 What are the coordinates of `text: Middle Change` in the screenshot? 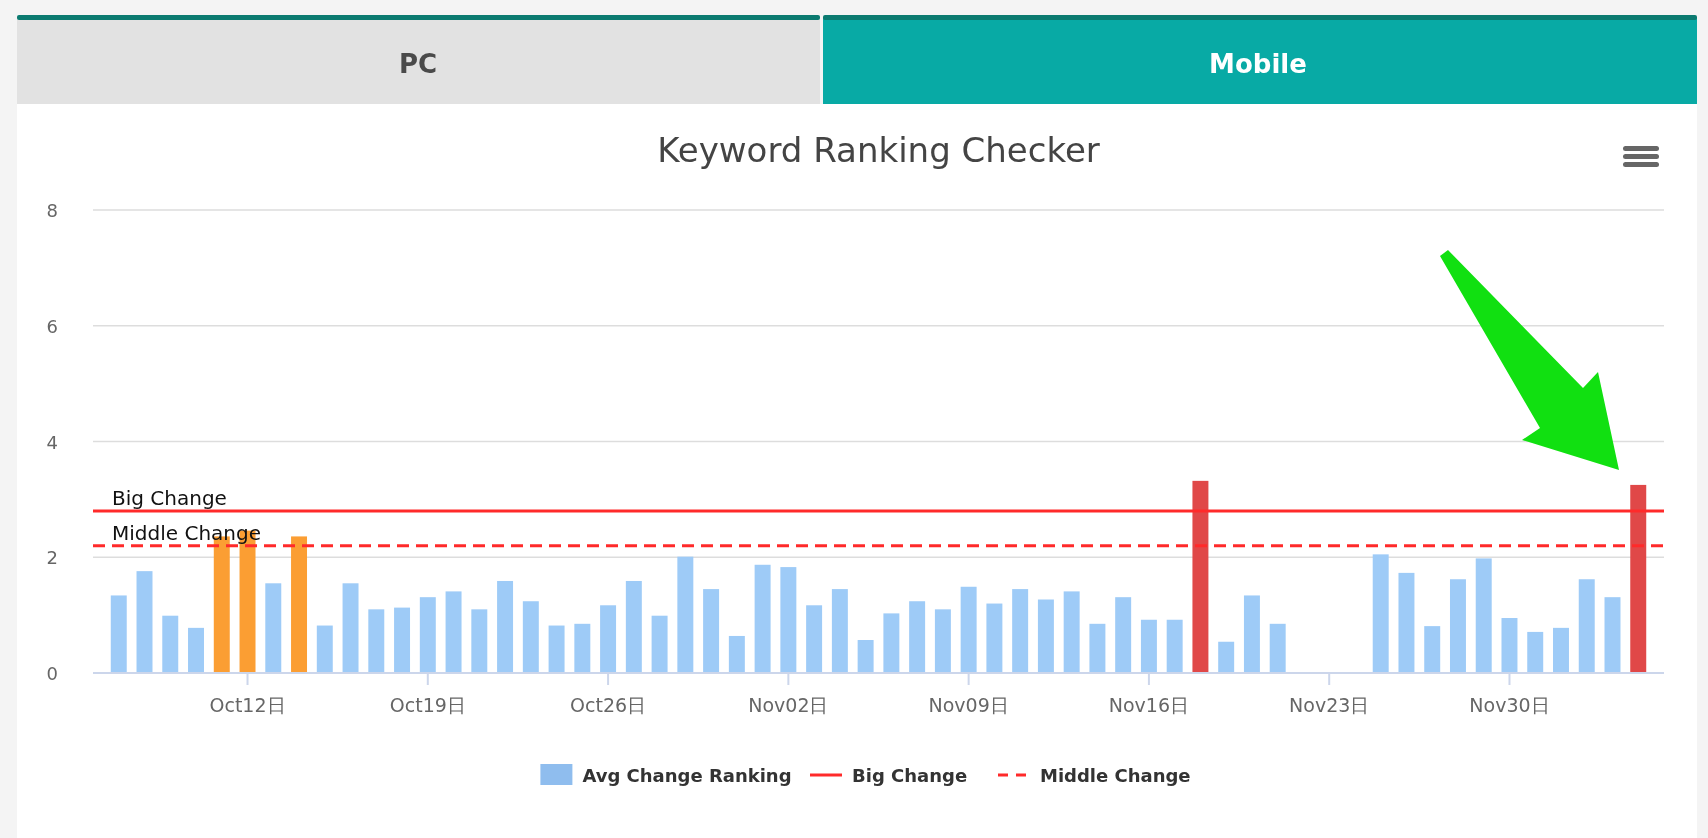 It's located at (1115, 775).